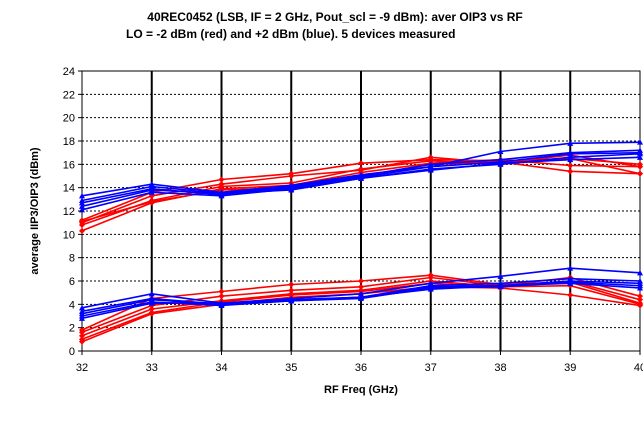 The height and width of the screenshot is (426, 643). Describe the element at coordinates (72, 352) in the screenshot. I see `y-tick-label: 0` at that location.